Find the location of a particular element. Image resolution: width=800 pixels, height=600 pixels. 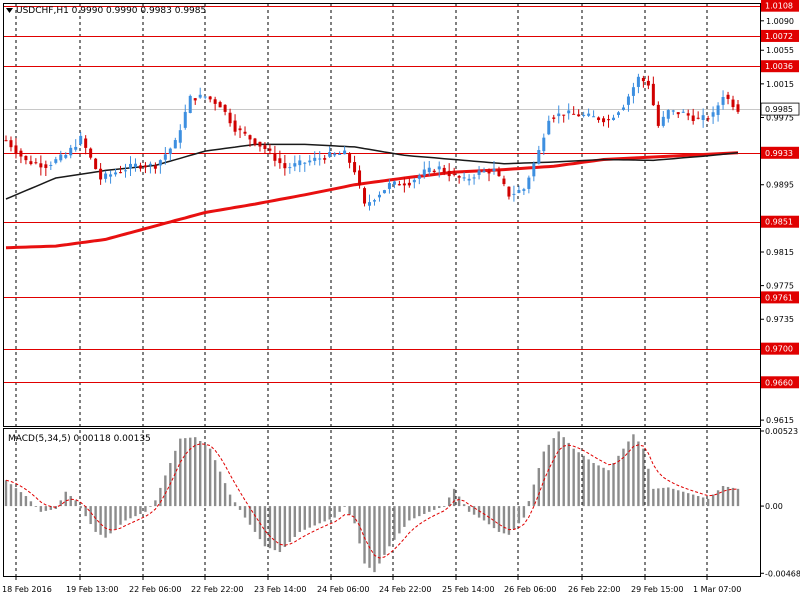

price-tick-label: 1.0090 is located at coordinates (780, 21).